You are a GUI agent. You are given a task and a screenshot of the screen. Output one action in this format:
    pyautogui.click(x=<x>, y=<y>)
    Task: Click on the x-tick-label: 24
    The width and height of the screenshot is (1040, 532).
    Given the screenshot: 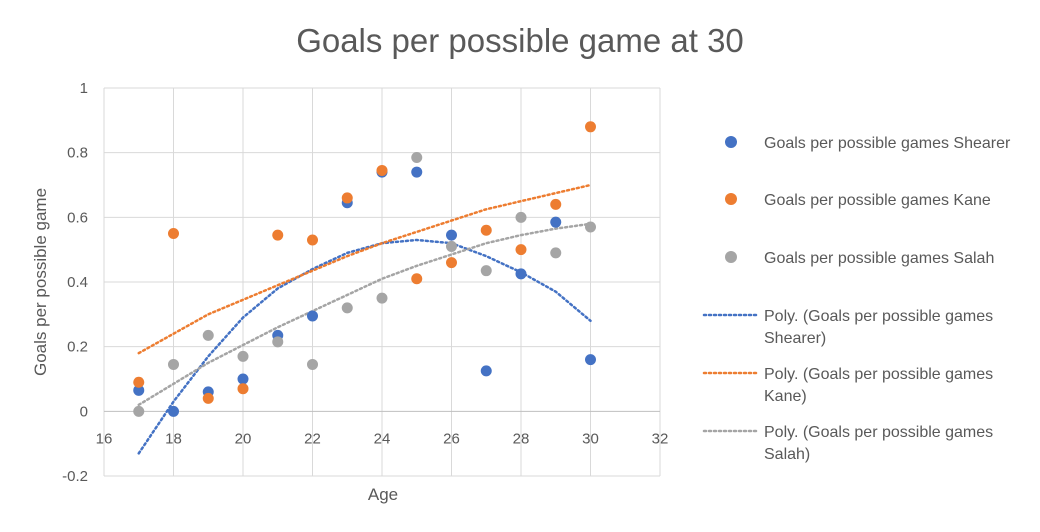 What is the action you would take?
    pyautogui.click(x=382, y=438)
    